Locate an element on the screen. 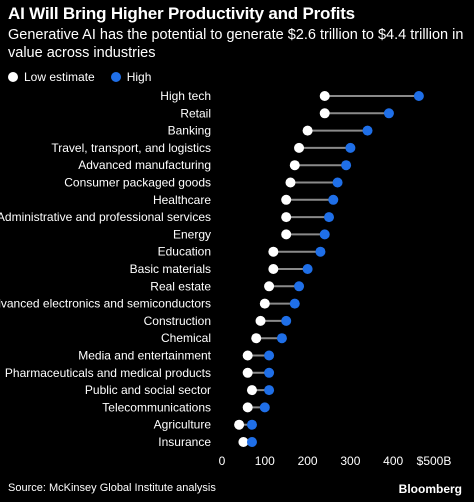 The height and width of the screenshot is (502, 474). legend-high-label: High is located at coordinates (139, 77).